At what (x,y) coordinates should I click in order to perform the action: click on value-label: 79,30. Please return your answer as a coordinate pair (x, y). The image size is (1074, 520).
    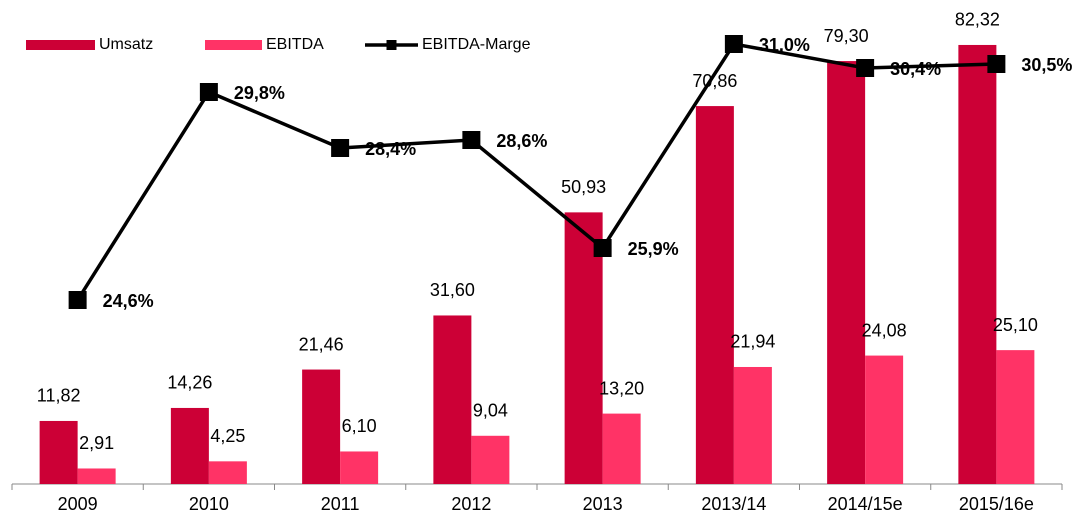
    Looking at the image, I should click on (846, 36).